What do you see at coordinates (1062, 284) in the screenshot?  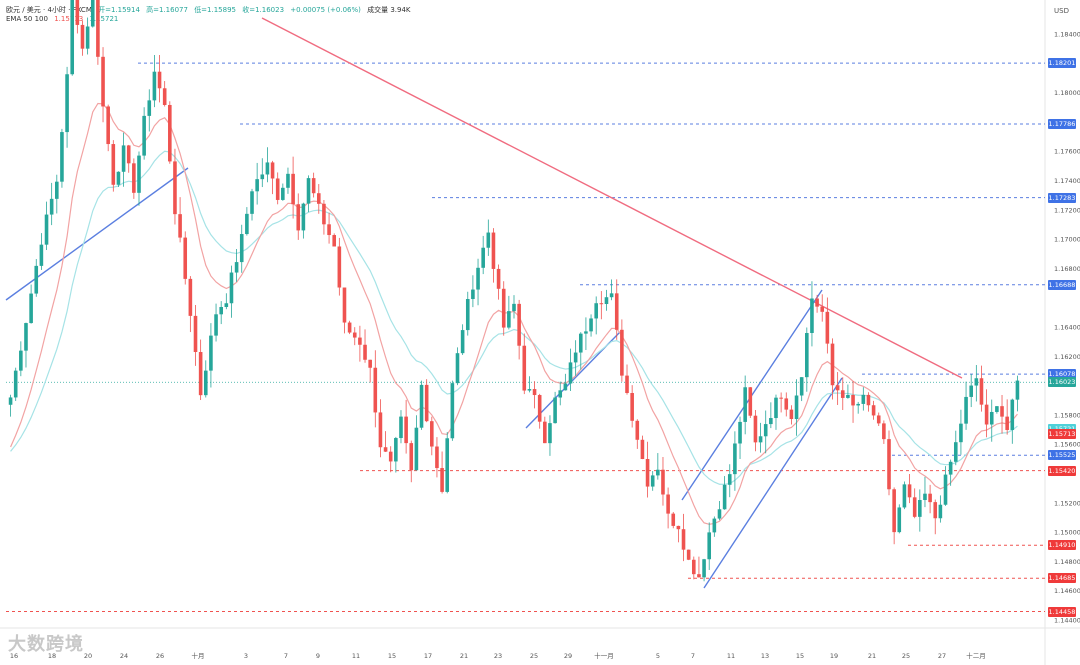 I see `level-price-badge: 1.16688` at bounding box center [1062, 284].